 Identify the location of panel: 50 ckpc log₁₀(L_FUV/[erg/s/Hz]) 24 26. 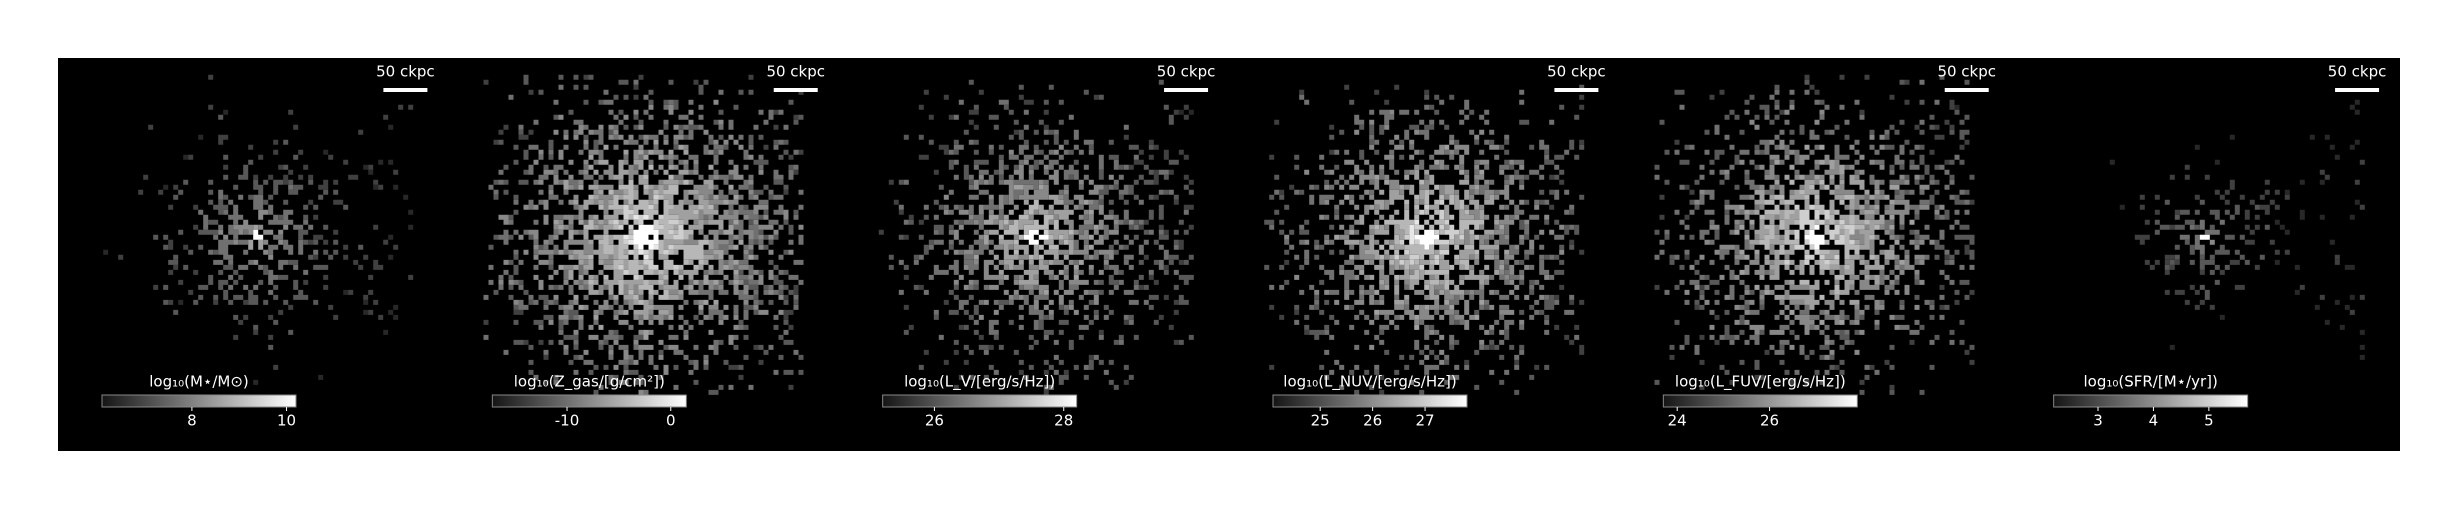
(1825, 246).